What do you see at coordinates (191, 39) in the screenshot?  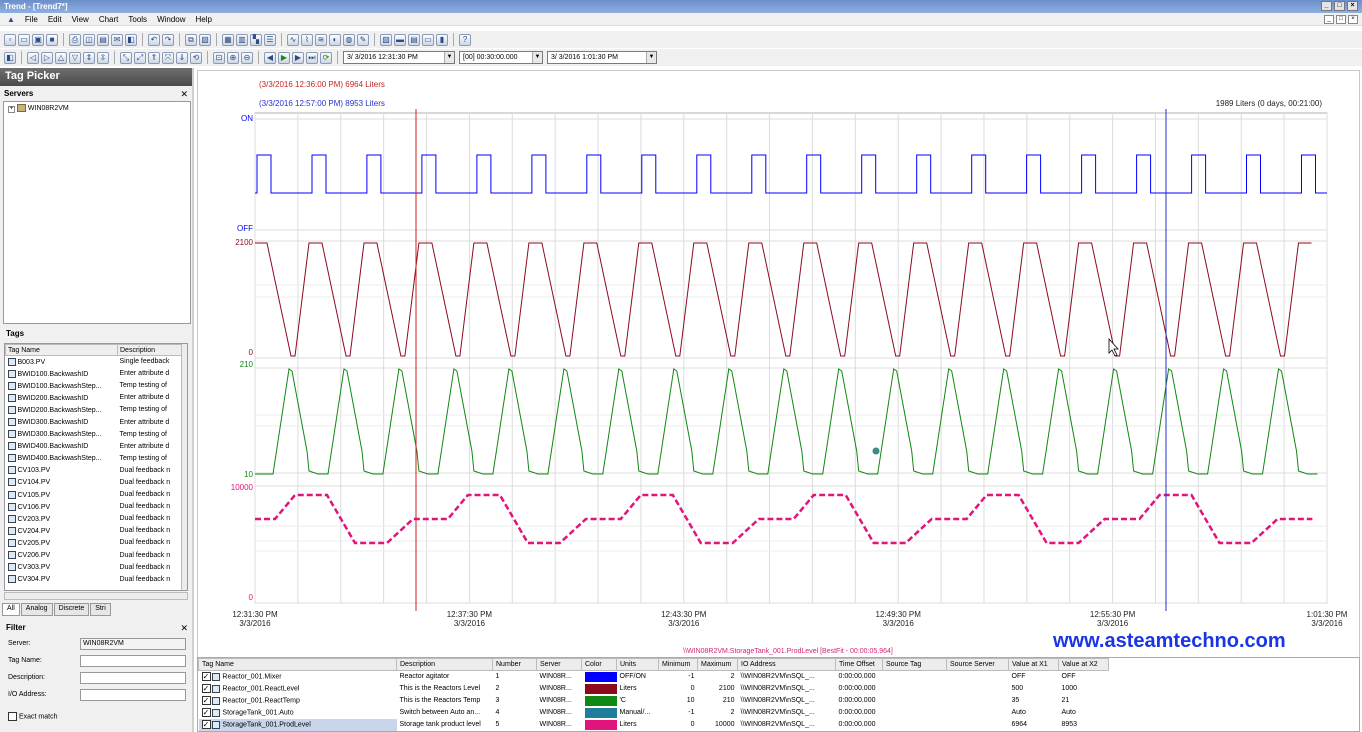 I see `copy-icon: ⧉` at bounding box center [191, 39].